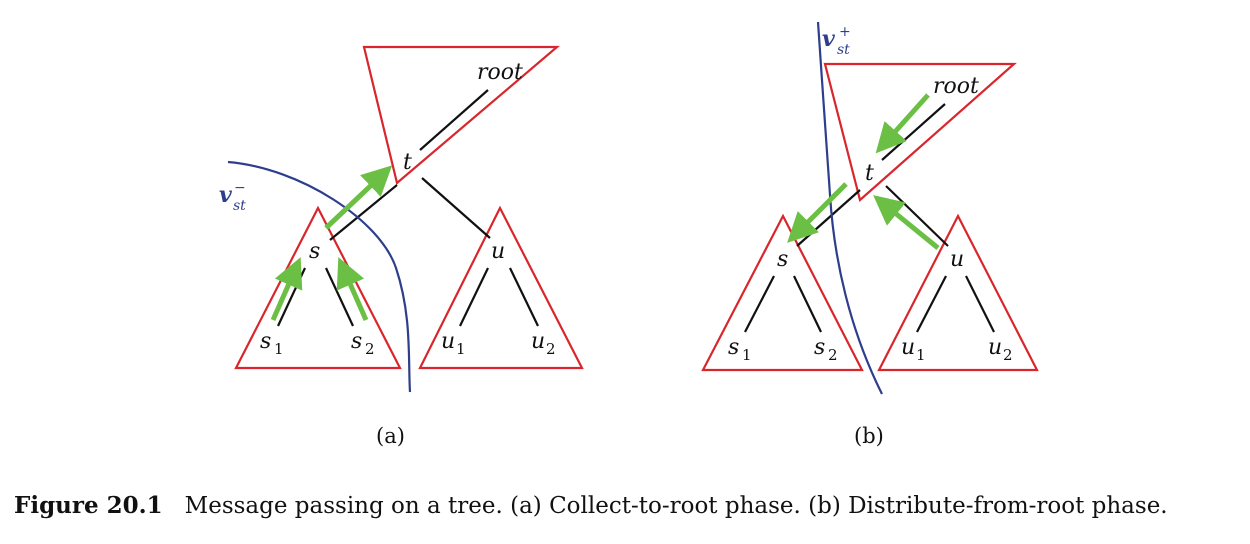 Image resolution: width=1250 pixels, height=544 pixels. I want to click on edge-s-s2-b, so click(807, 304).